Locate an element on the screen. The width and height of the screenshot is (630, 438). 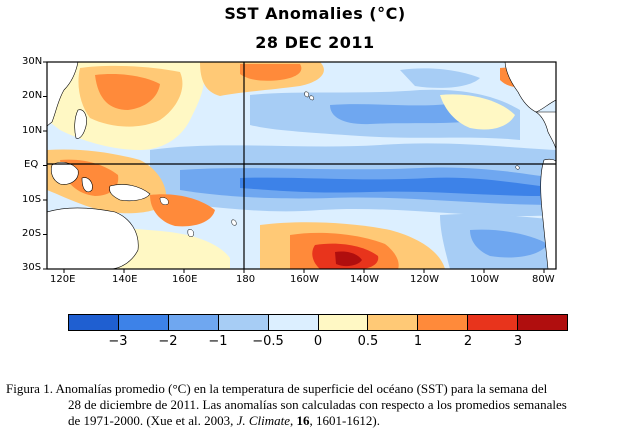
lat-label: 20N is located at coordinates (32, 95).